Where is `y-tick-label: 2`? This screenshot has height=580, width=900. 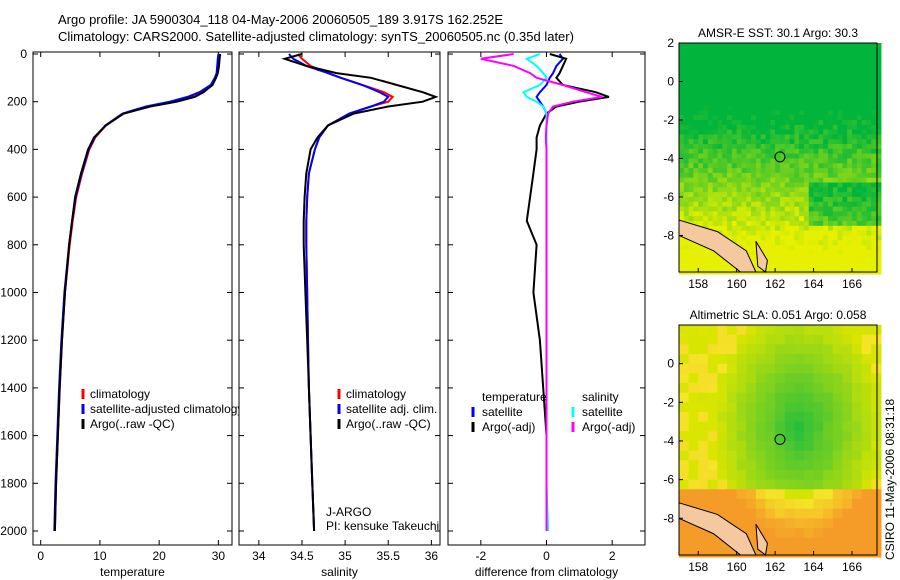 y-tick-label: 2 is located at coordinates (670, 43).